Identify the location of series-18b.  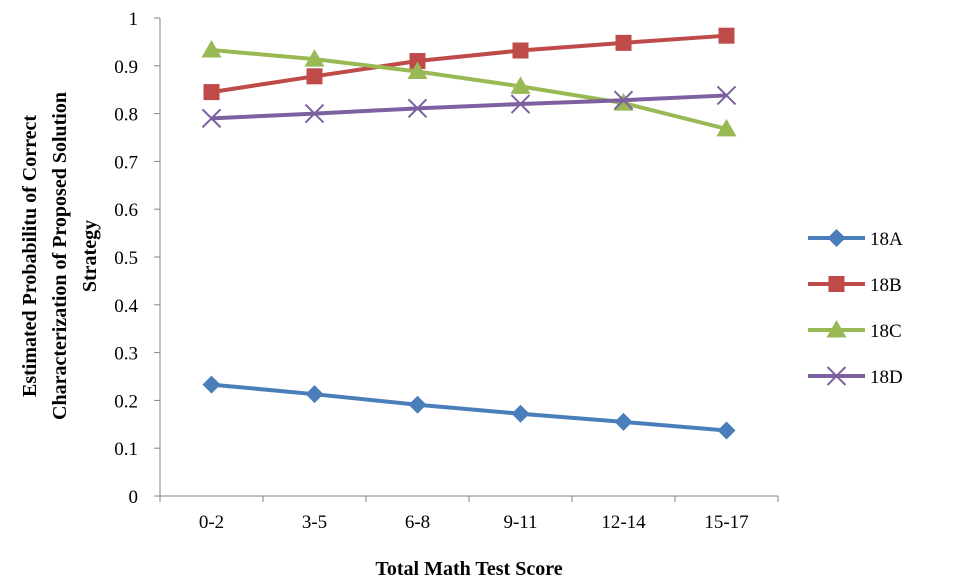
(469, 64).